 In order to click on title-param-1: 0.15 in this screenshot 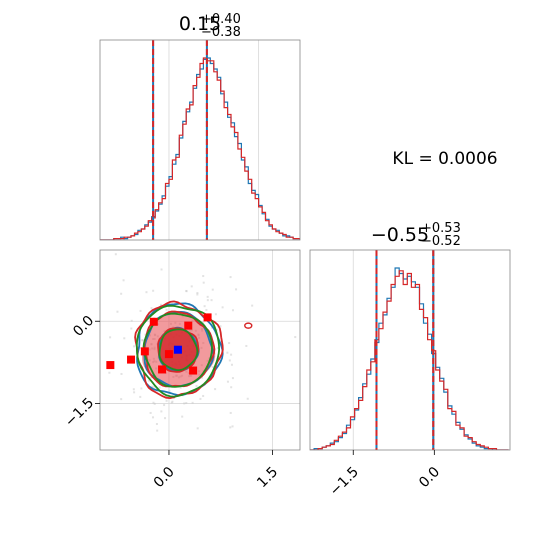, I will do `click(200, 24)`.